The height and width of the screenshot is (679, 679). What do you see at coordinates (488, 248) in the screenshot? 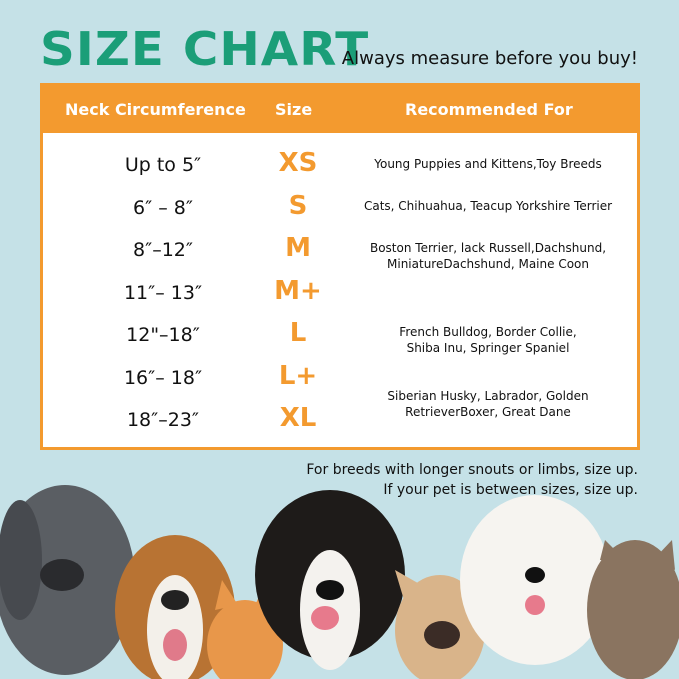
I see `rec-line: Boston Terrier, lack Russell,Dachshund,` at bounding box center [488, 248].